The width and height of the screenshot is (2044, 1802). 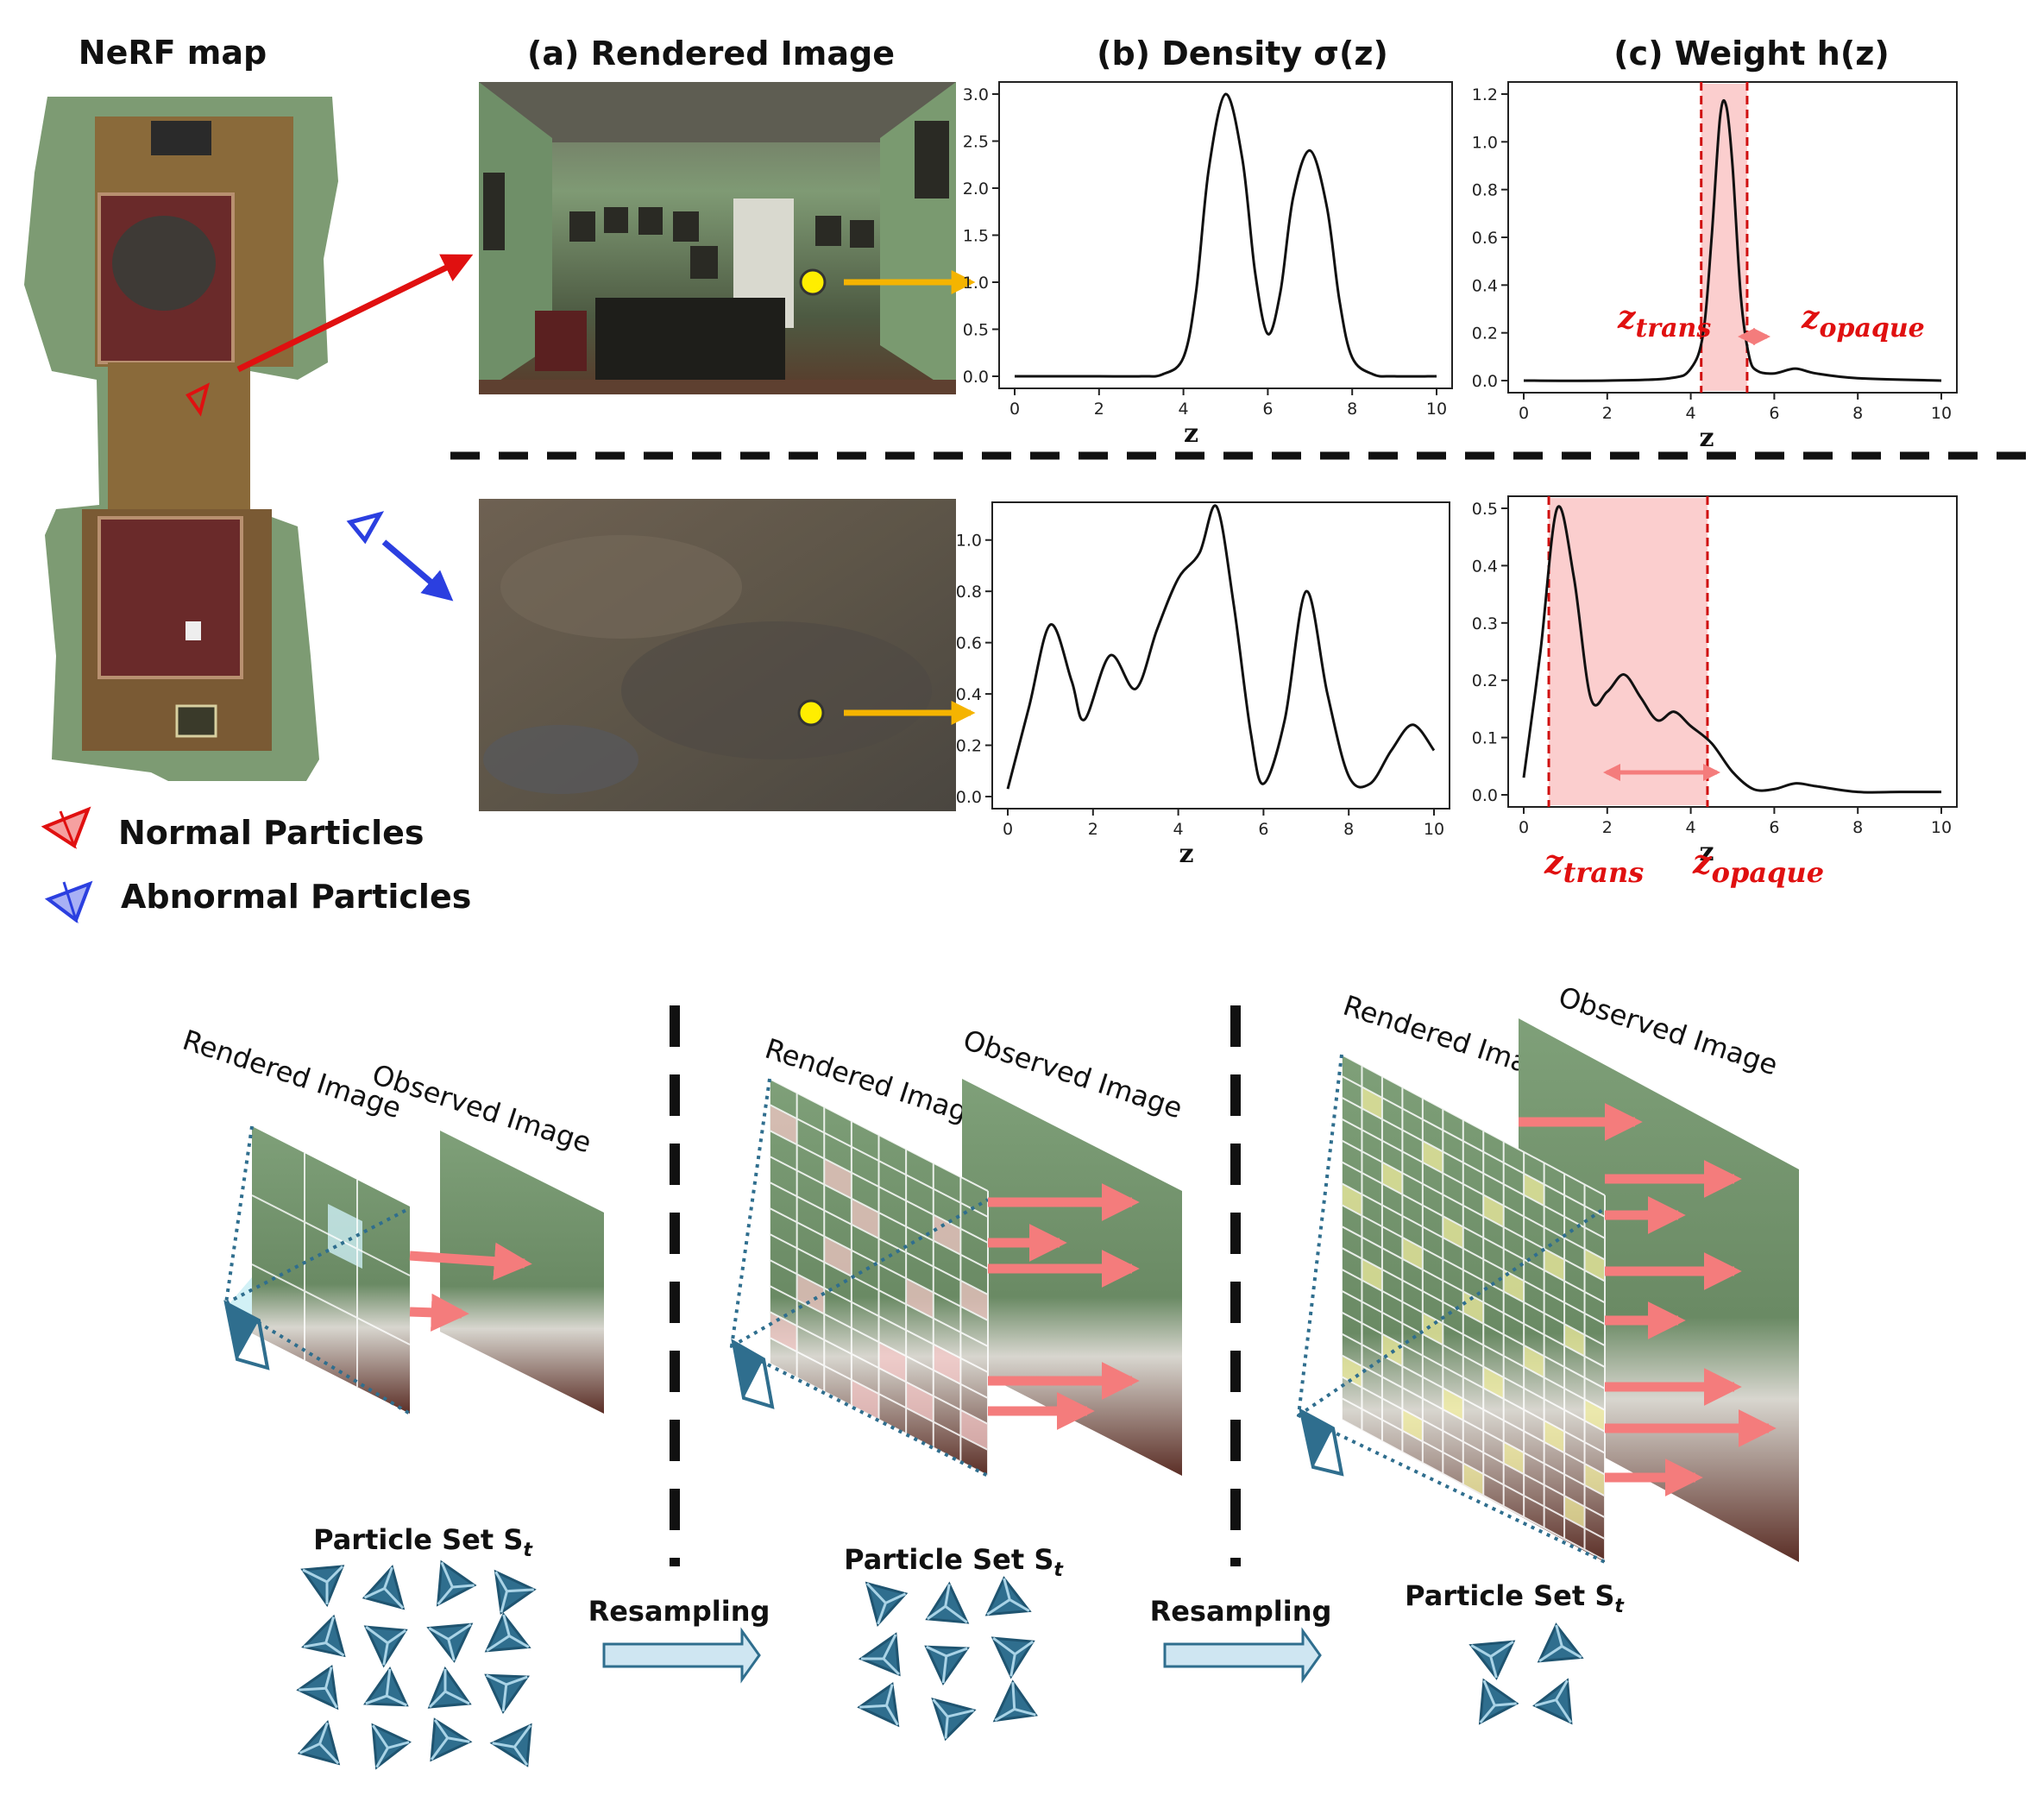 What do you see at coordinates (811, 713) in the screenshot?
I see `sample-point-bottom` at bounding box center [811, 713].